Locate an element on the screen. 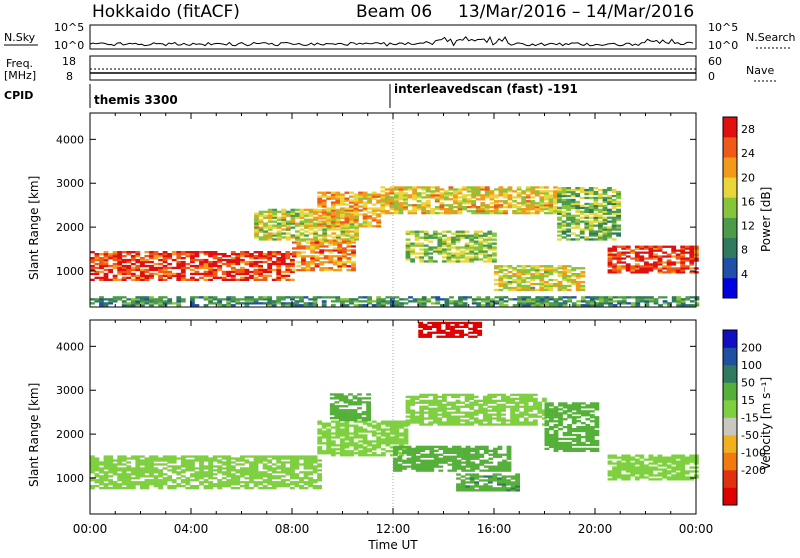  cpid-segment-1: themis 3300 is located at coordinates (136, 100).